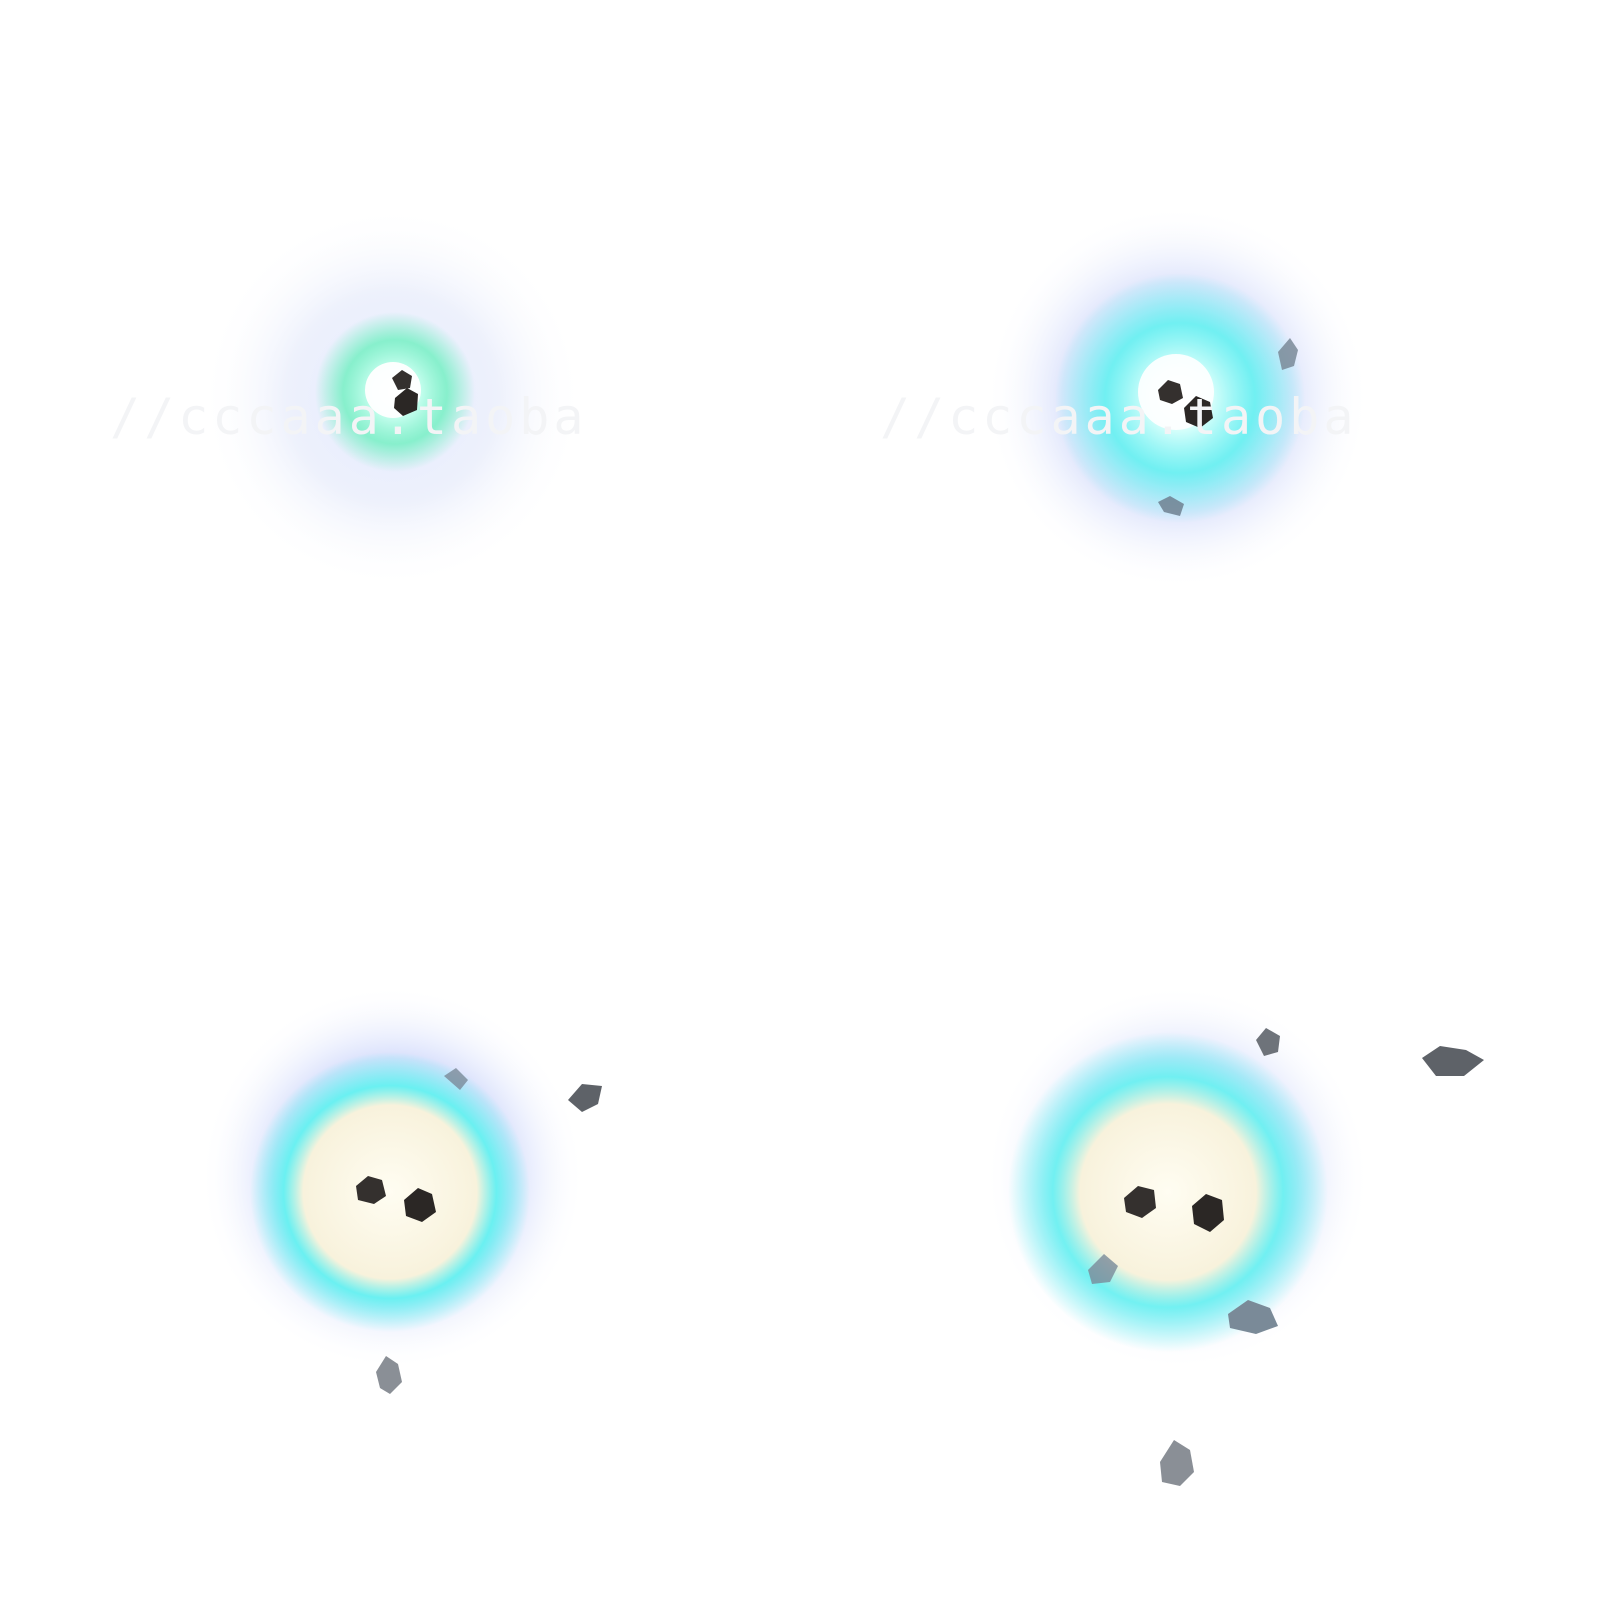 This screenshot has height=1600, width=1600. I want to click on frame-3-art, so click(401, 1189).